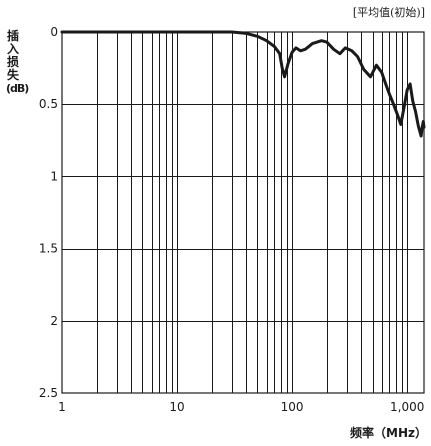  Describe the element at coordinates (62, 407) in the screenshot. I see `x-tick-label: 1` at that location.